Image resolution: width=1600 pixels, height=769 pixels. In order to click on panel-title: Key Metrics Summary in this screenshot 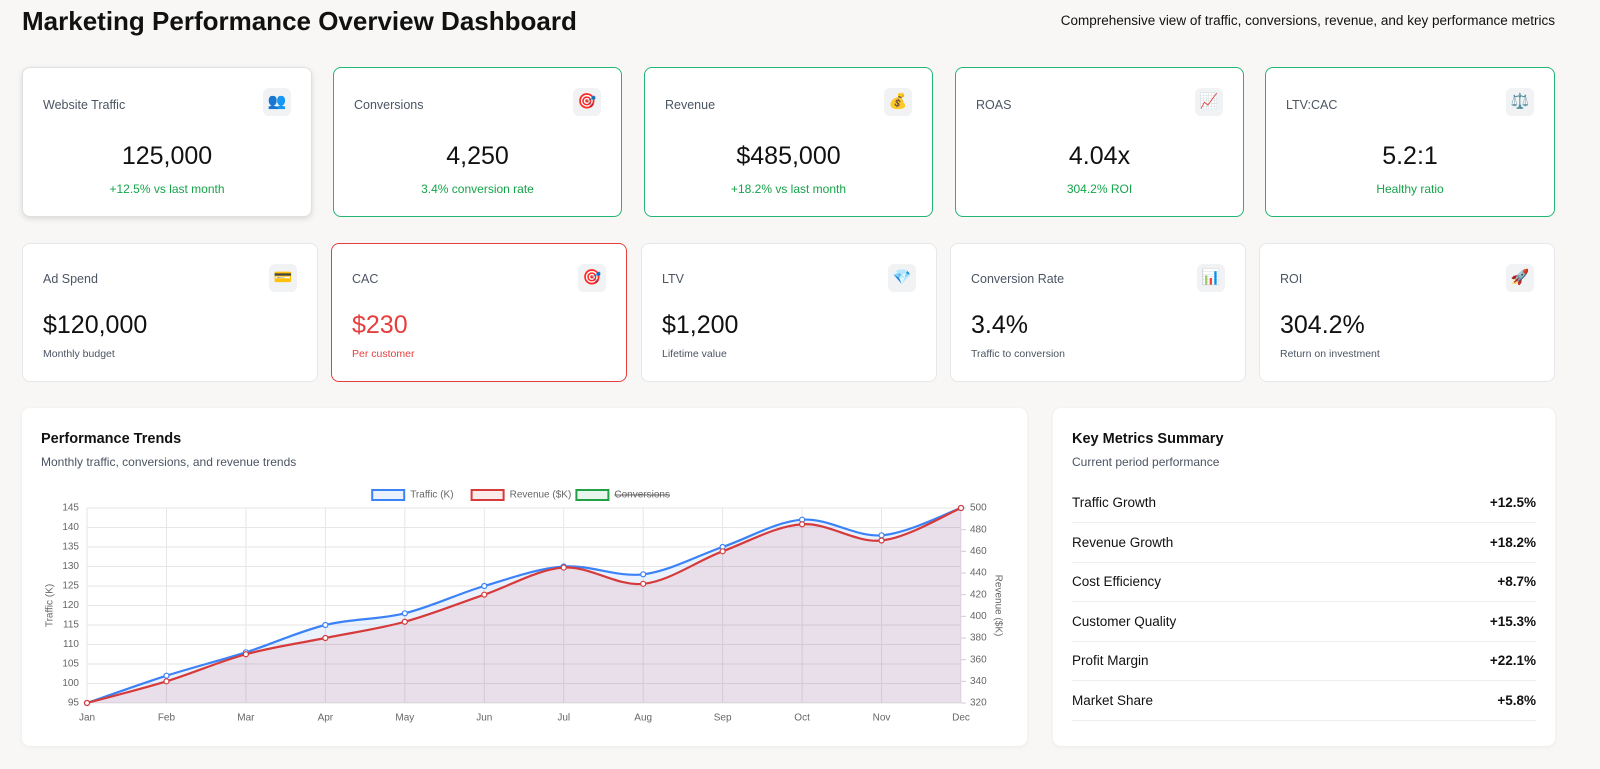, I will do `click(1148, 439)`.